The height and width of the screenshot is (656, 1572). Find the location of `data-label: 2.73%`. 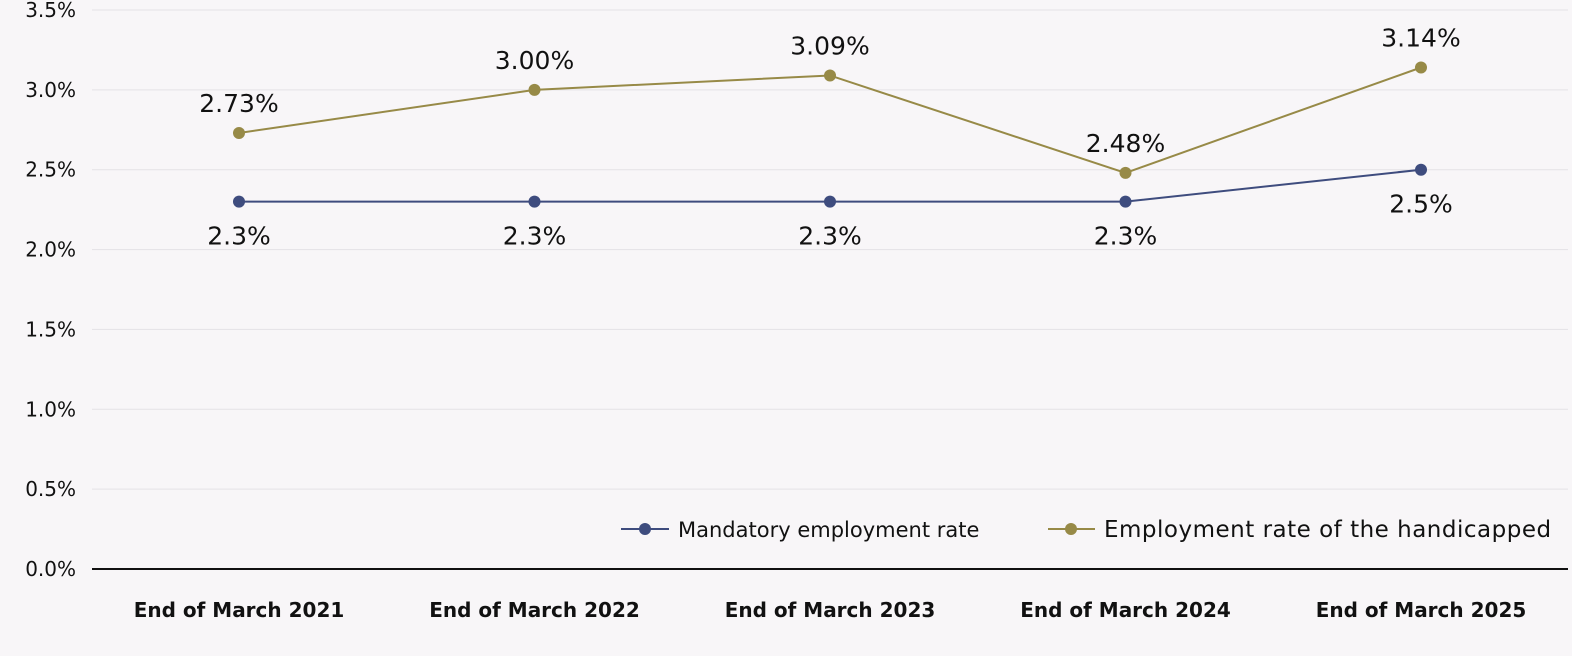

data-label: 2.73% is located at coordinates (238, 103).